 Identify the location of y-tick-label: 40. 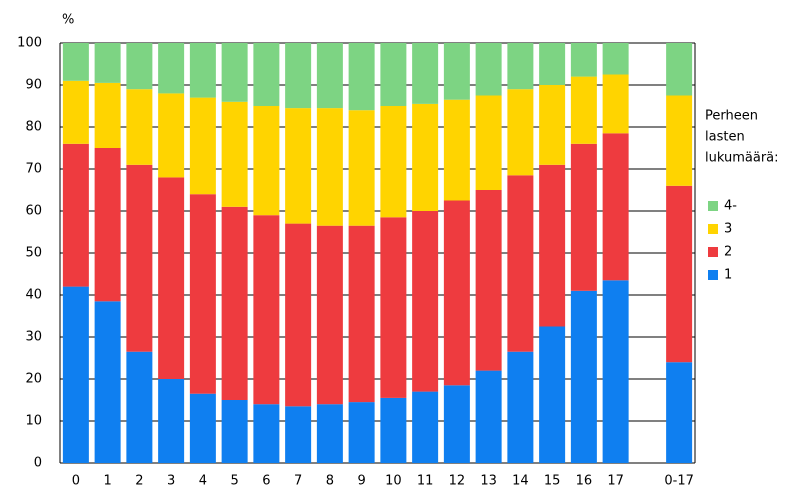
(33, 295).